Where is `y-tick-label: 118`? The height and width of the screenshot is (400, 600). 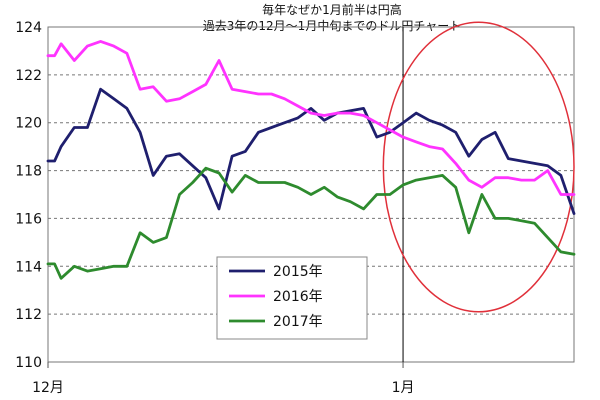
y-tick-label: 118 is located at coordinates (28, 172).